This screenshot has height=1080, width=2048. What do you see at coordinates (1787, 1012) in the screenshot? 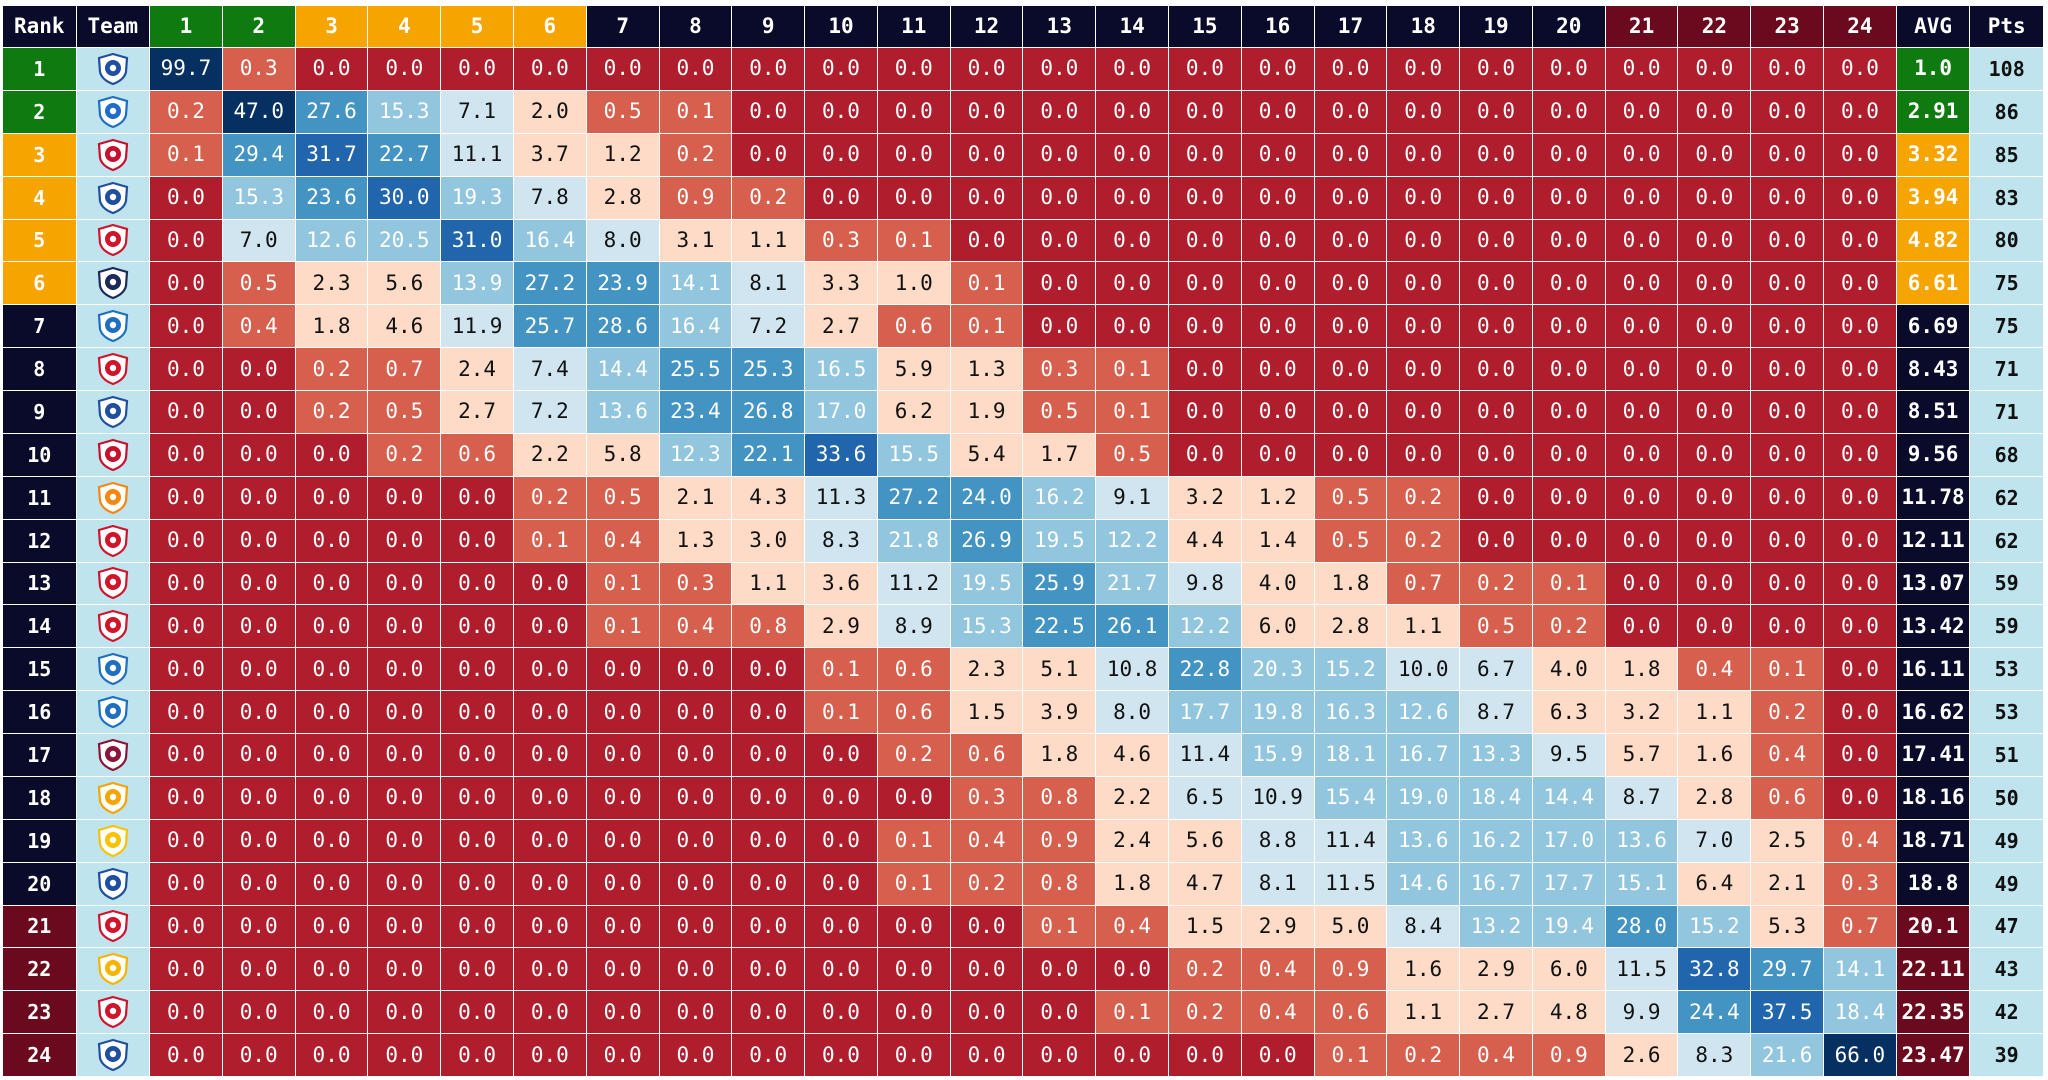
I see `probability-cell: 37.5` at bounding box center [1787, 1012].